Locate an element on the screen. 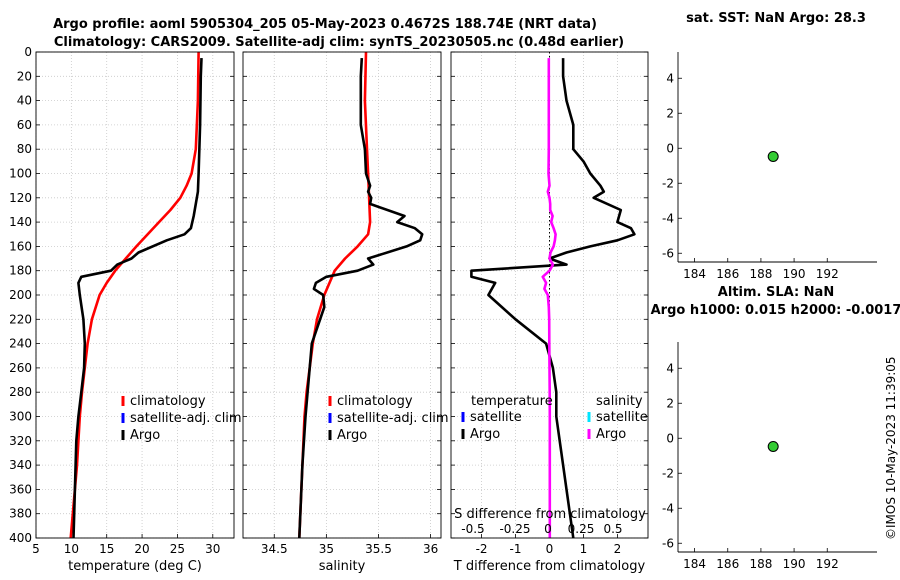 This screenshot has height=580, width=900. temperature-legend-label: Argo is located at coordinates (145, 435).